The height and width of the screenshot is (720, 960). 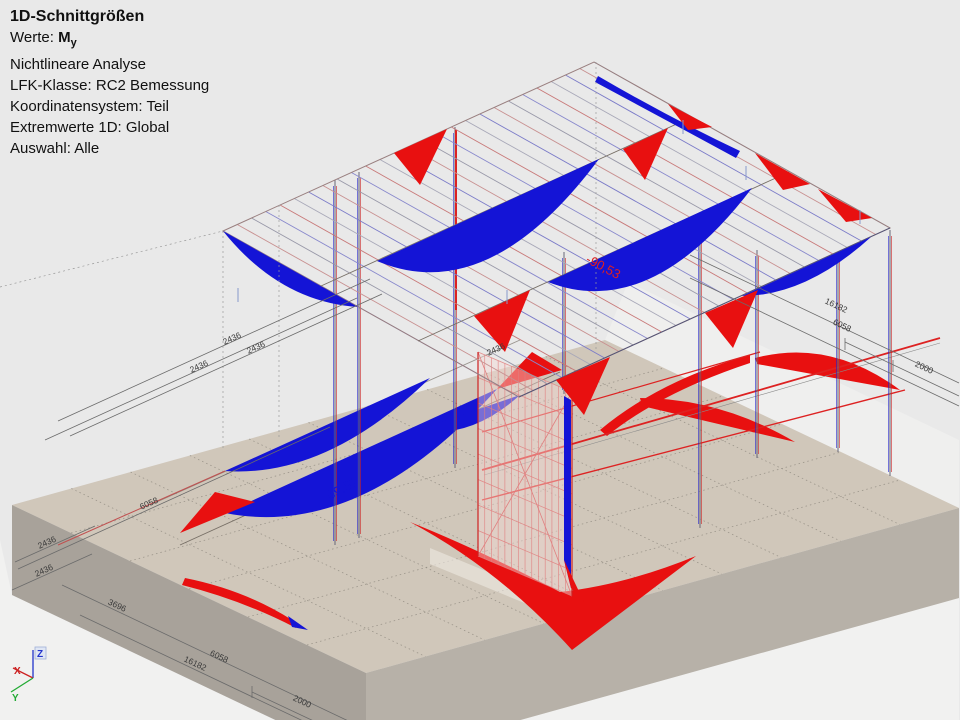 I want to click on coord-line: Koordinatensystem: Teil, so click(x=89, y=106).